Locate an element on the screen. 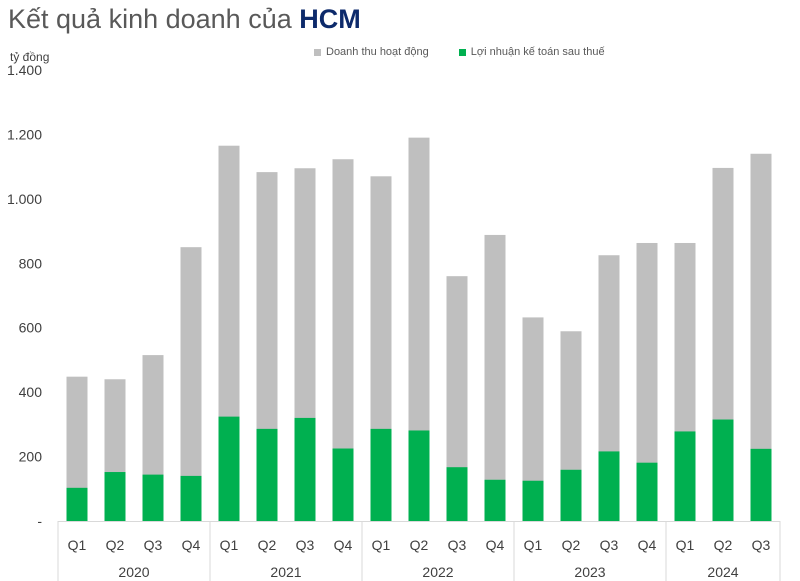 Image resolution: width=800 pixels, height=581 pixels. chart-title-ticker: HCM is located at coordinates (330, 19).